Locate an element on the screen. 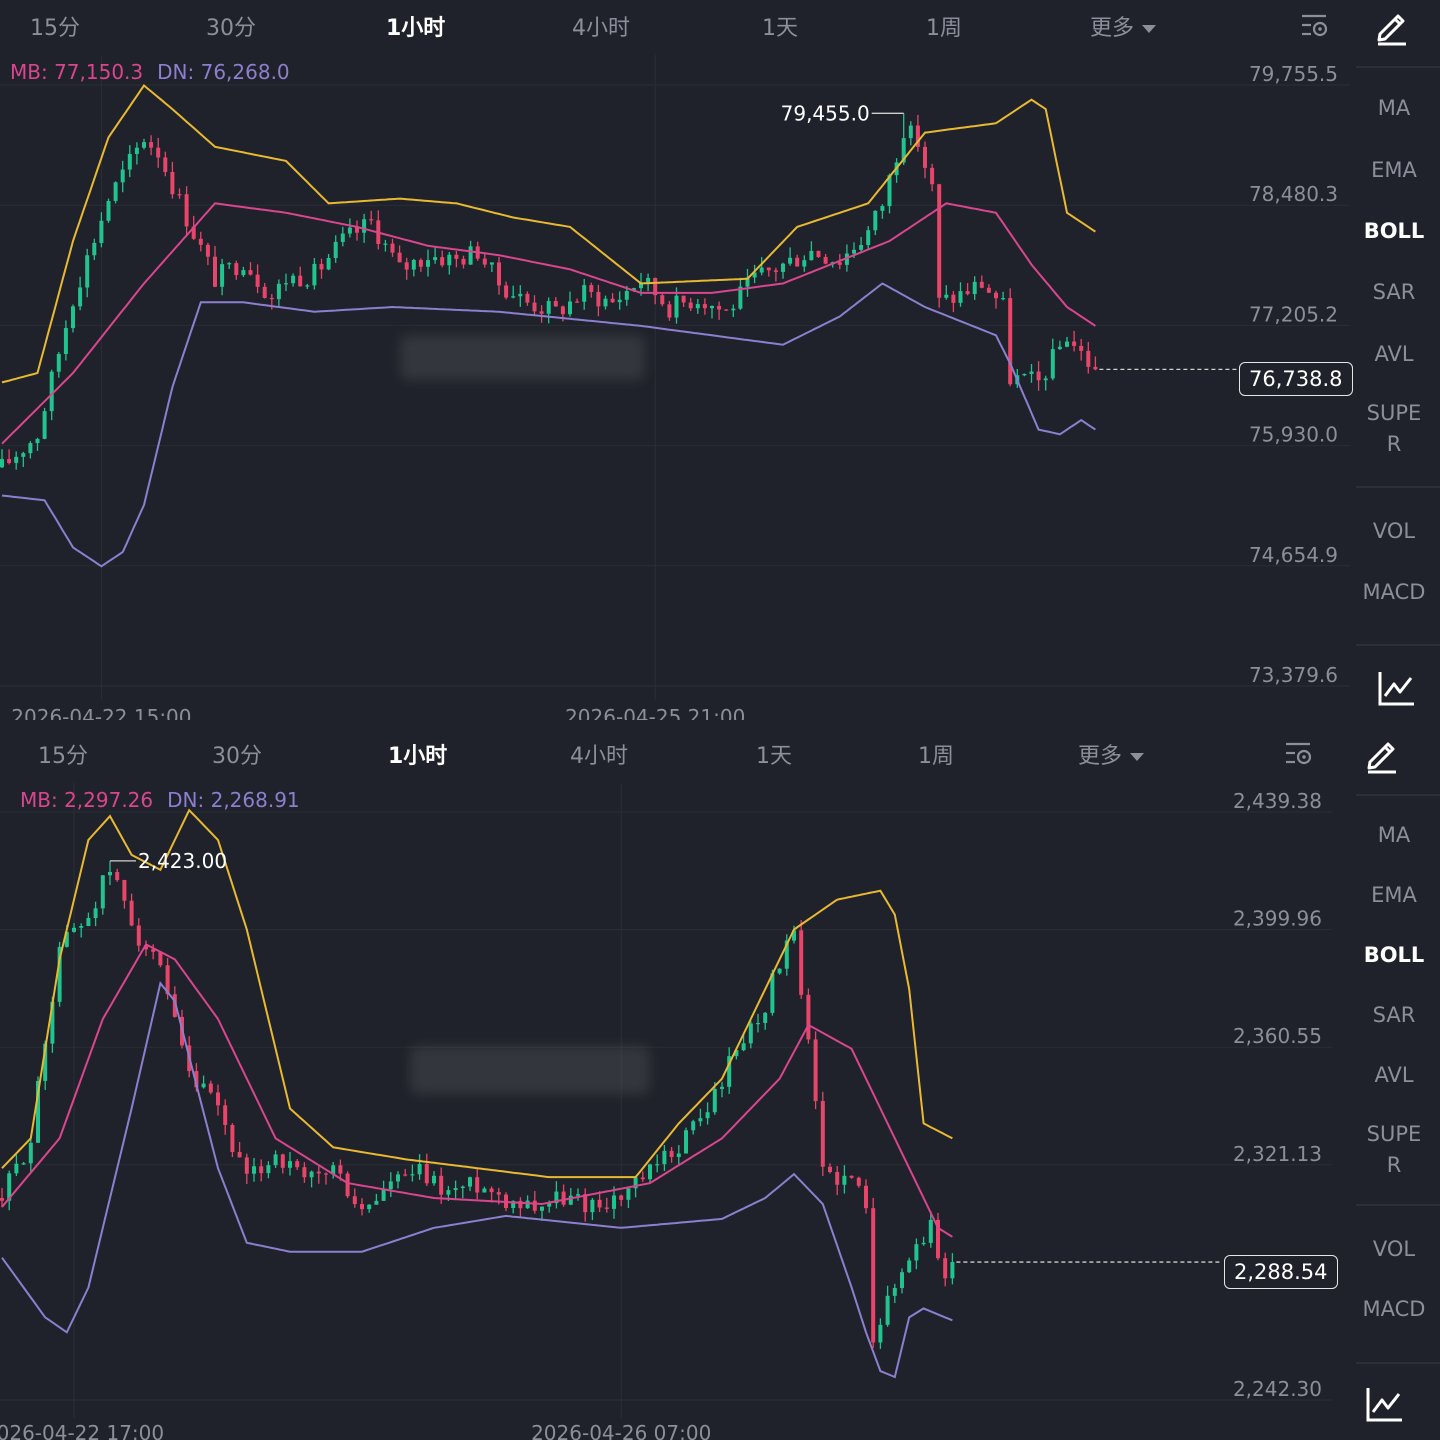 This screenshot has width=1440, height=1440. high-price-label: 2,423.00 is located at coordinates (182, 861).